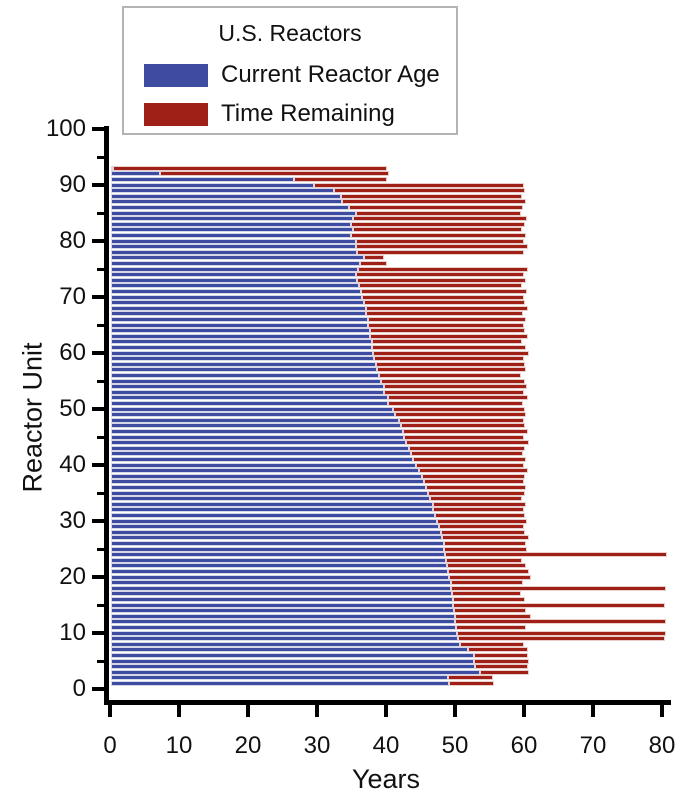  I want to click on x-tick-label-30: 30, so click(317, 745).